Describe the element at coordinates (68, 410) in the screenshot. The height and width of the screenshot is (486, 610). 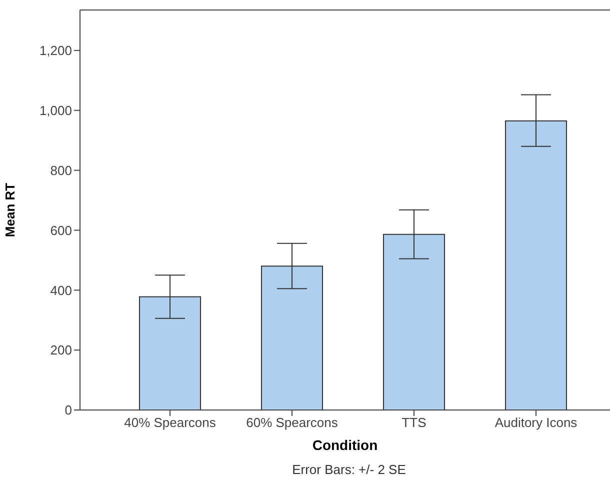
I see `y-tick-label: 0` at that location.